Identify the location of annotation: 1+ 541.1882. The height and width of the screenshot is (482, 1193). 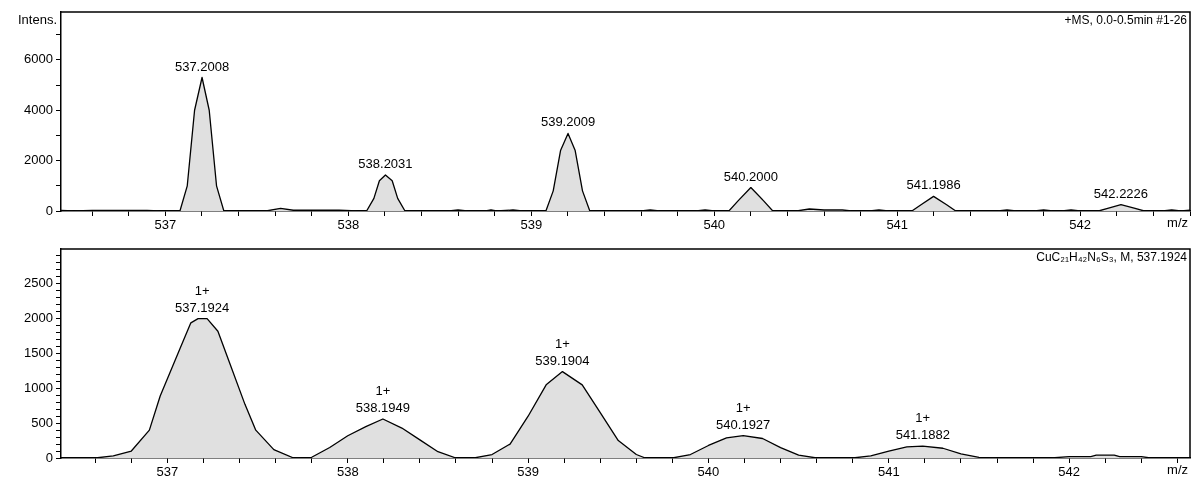
(922, 426).